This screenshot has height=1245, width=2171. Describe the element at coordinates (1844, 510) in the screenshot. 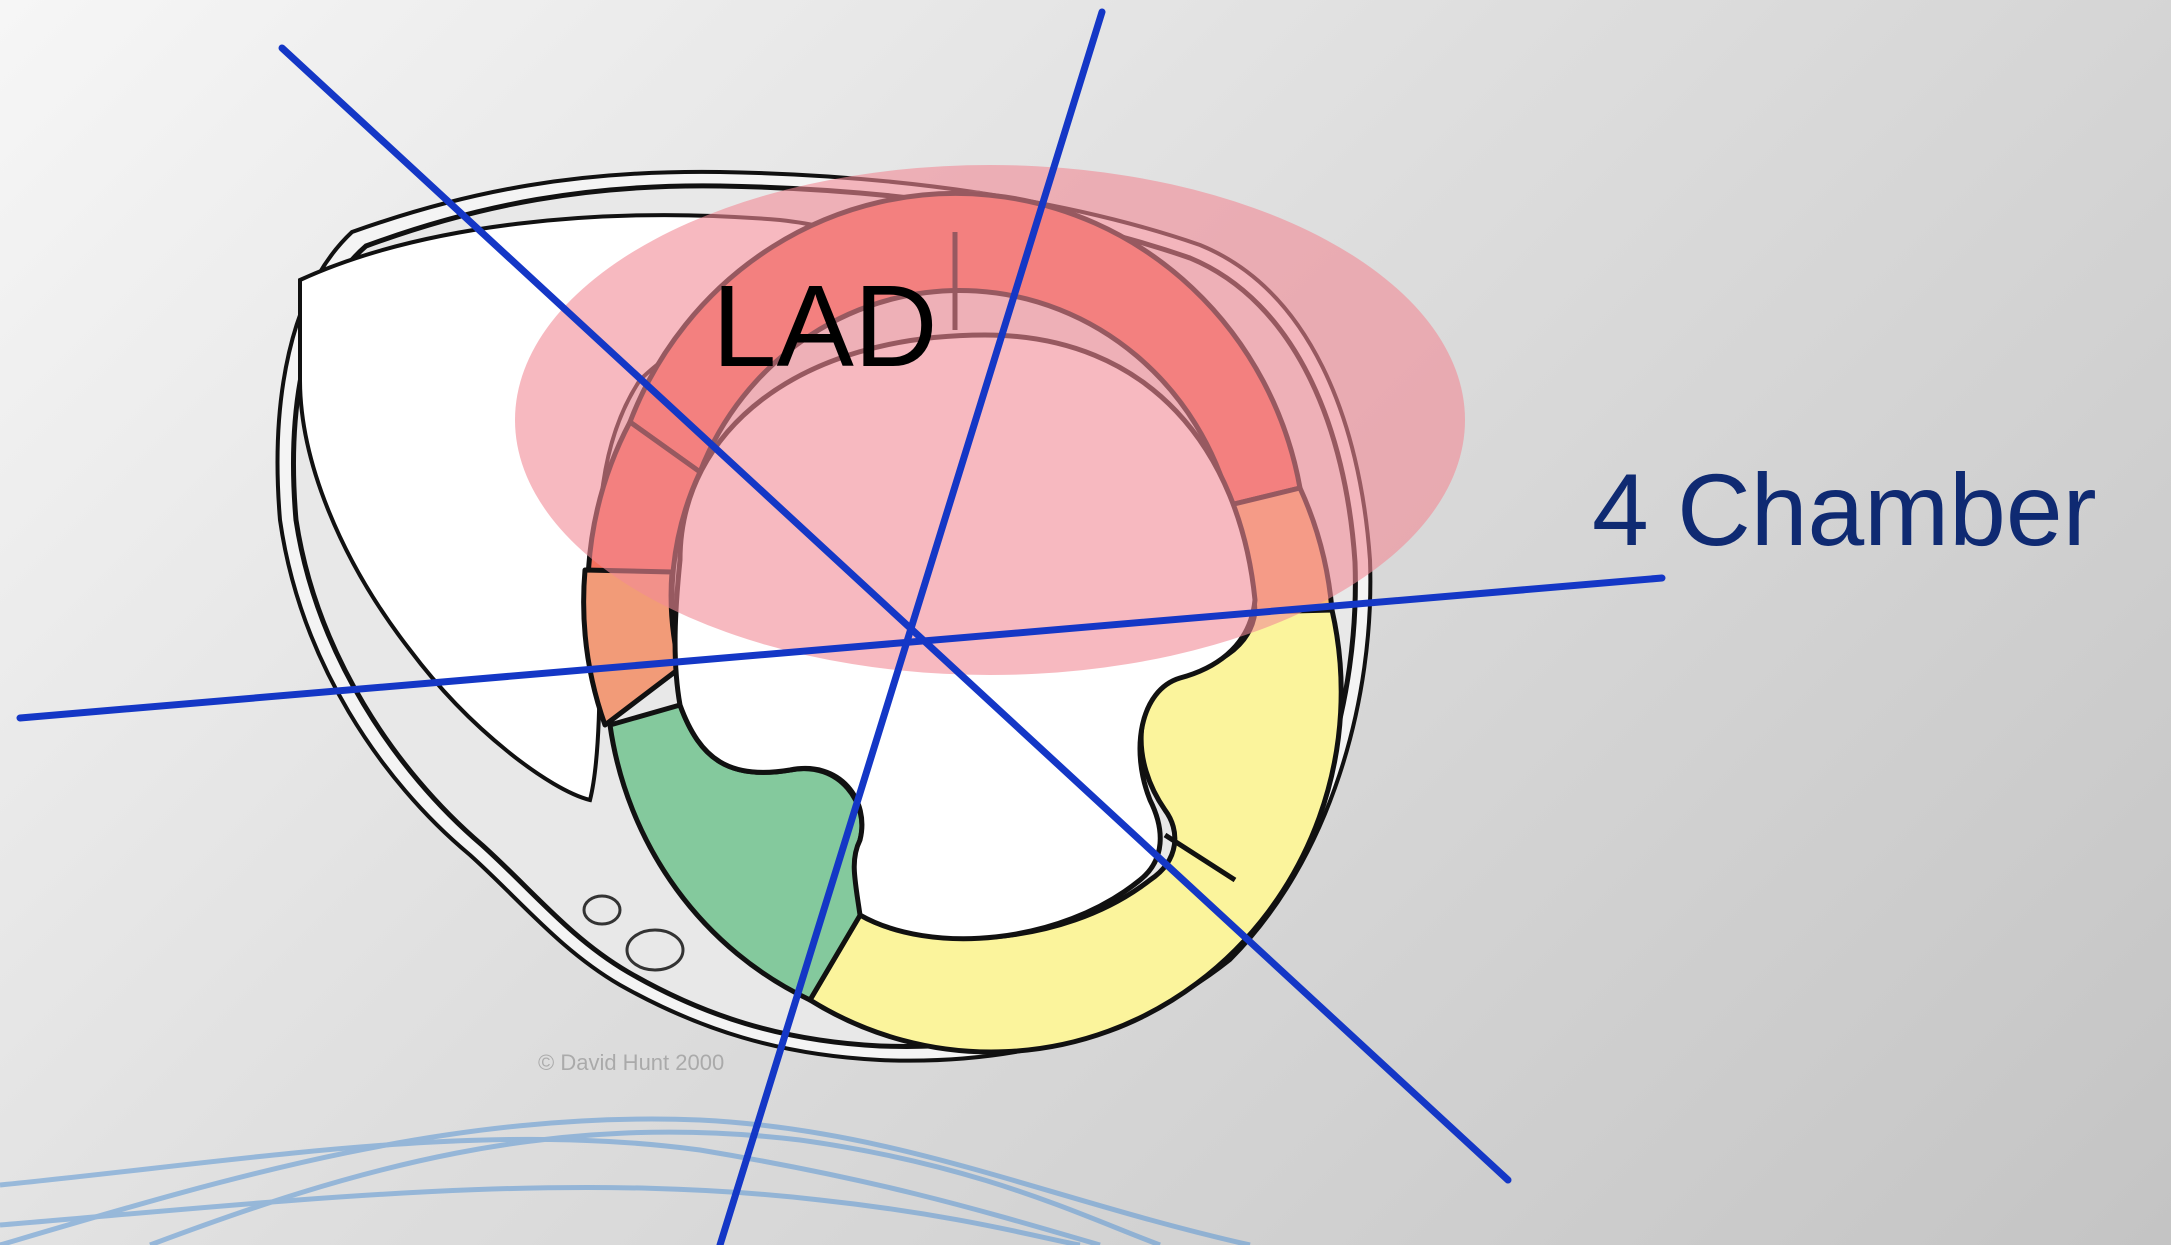

I see `four-chamber-label: 4 Chamber` at that location.